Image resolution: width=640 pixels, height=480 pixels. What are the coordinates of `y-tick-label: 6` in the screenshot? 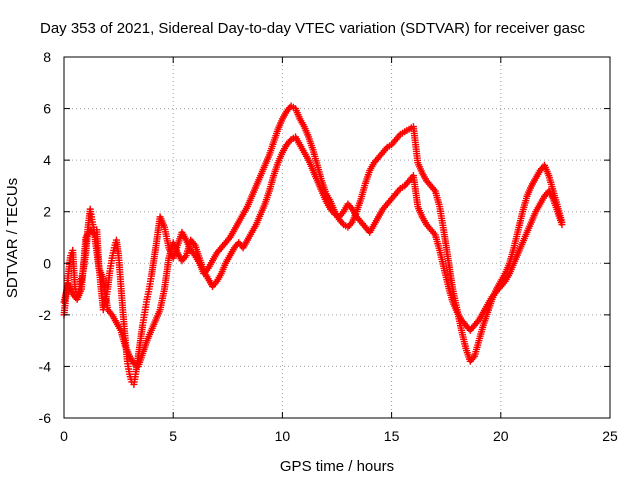 It's located at (47, 109).